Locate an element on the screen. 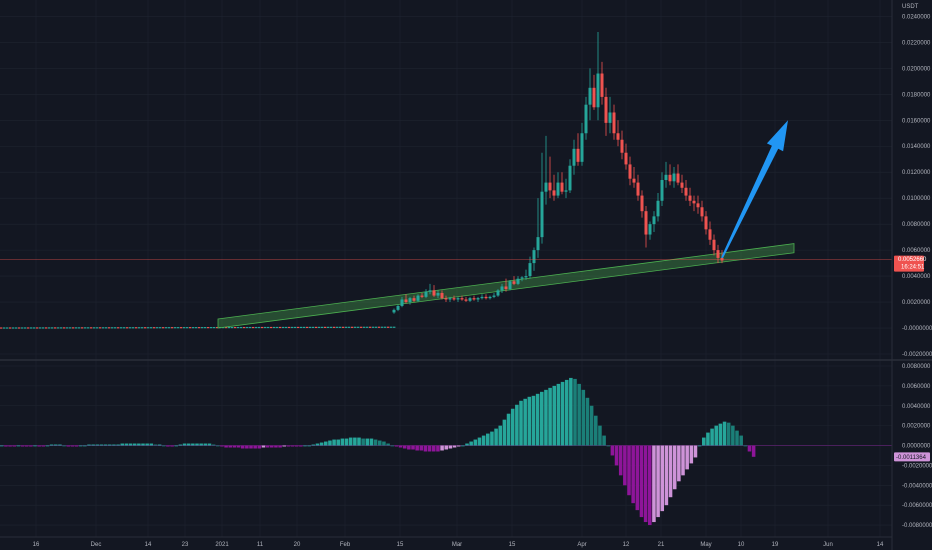 This screenshot has width=932, height=550. time-tick-label: 10 is located at coordinates (741, 545).